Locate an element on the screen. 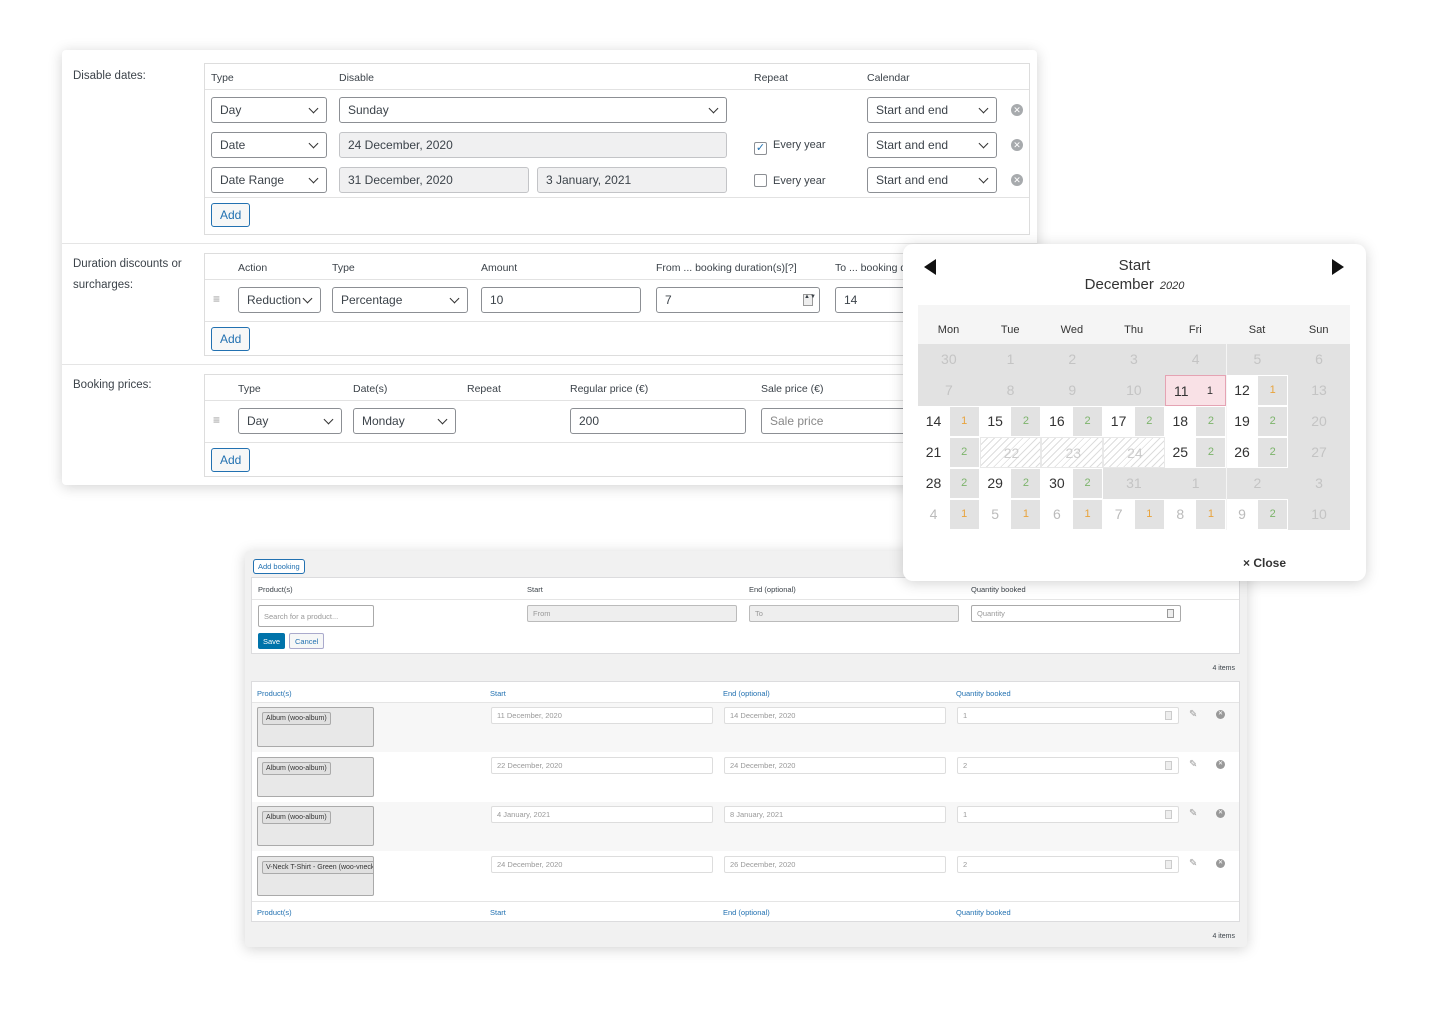 The width and height of the screenshot is (1438, 1012). spinner-icon: ▲▼ is located at coordinates (809, 300).